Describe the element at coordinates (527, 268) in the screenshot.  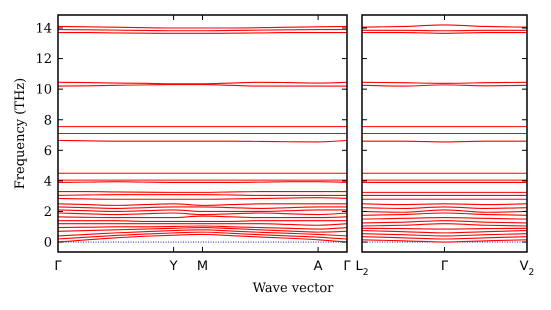
I see `x-tick-label: V$_{2}$` at that location.